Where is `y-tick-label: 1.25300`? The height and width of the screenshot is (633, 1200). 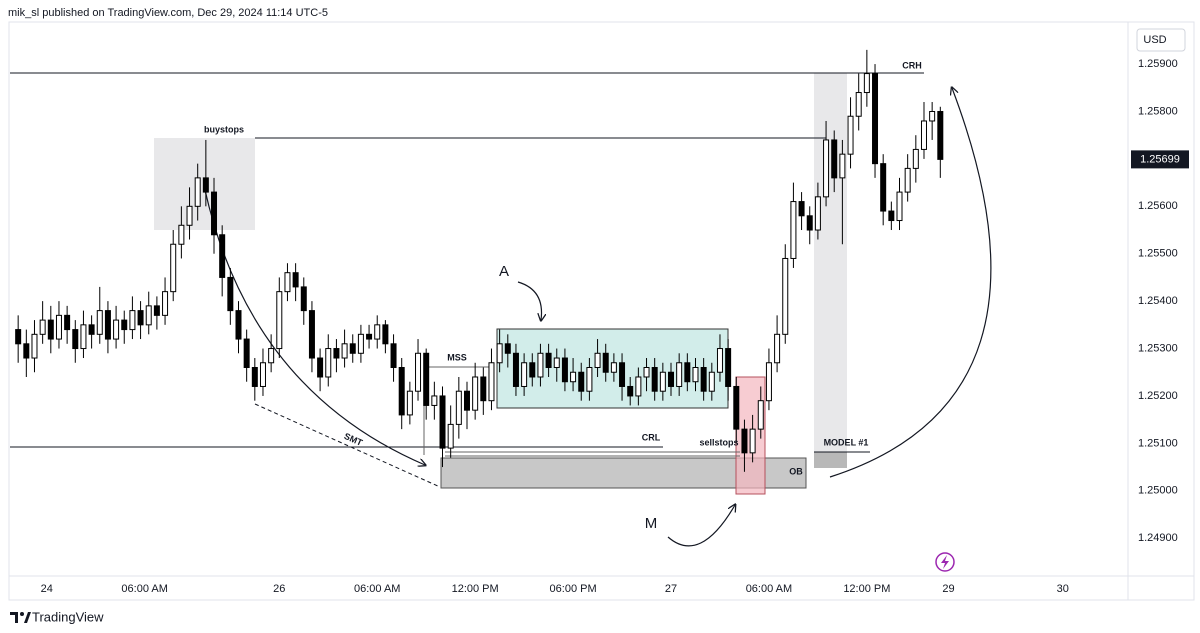
y-tick-label: 1.25300 is located at coordinates (1158, 348).